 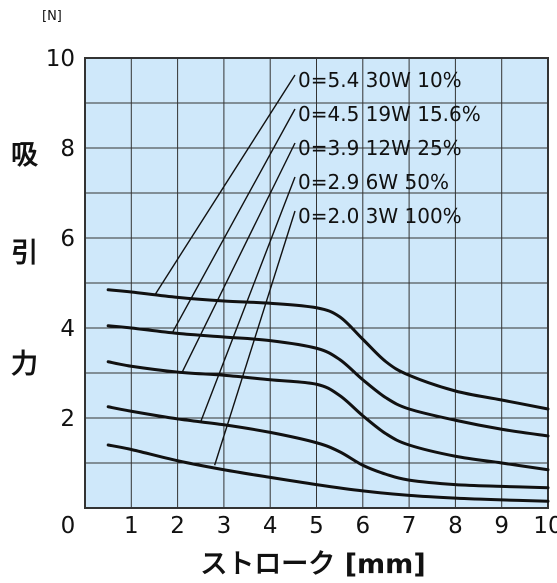 I want to click on x-tick-label: 7, so click(x=409, y=526).